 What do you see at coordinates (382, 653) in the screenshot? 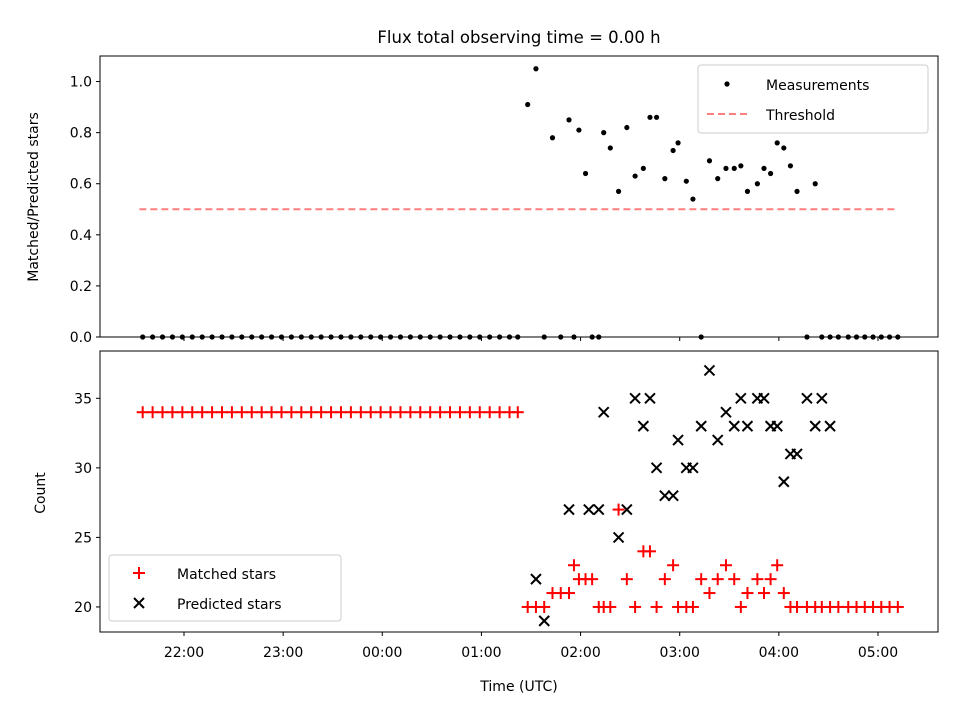
I see `bottom-x-tick-label: 00:00` at bounding box center [382, 653].